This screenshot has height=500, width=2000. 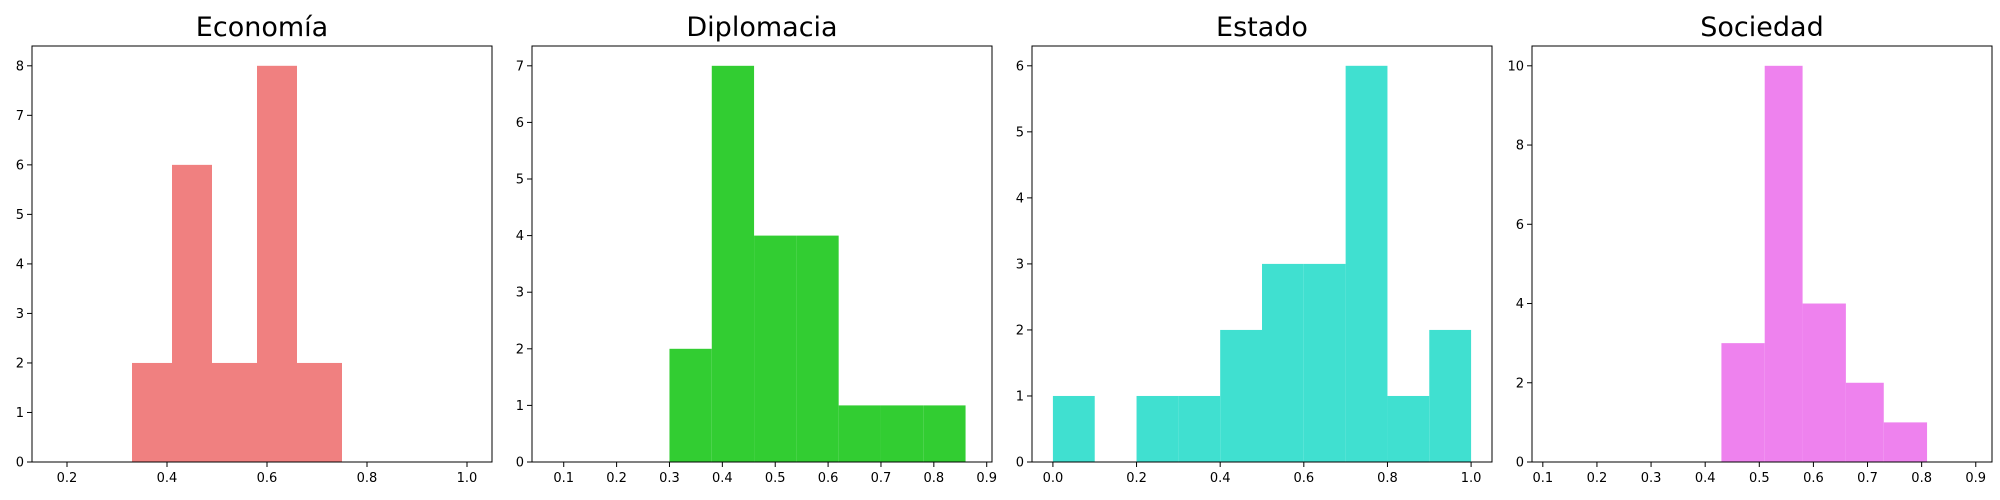 What do you see at coordinates (1262, 27) in the screenshot?
I see `panel-title: Estado` at bounding box center [1262, 27].